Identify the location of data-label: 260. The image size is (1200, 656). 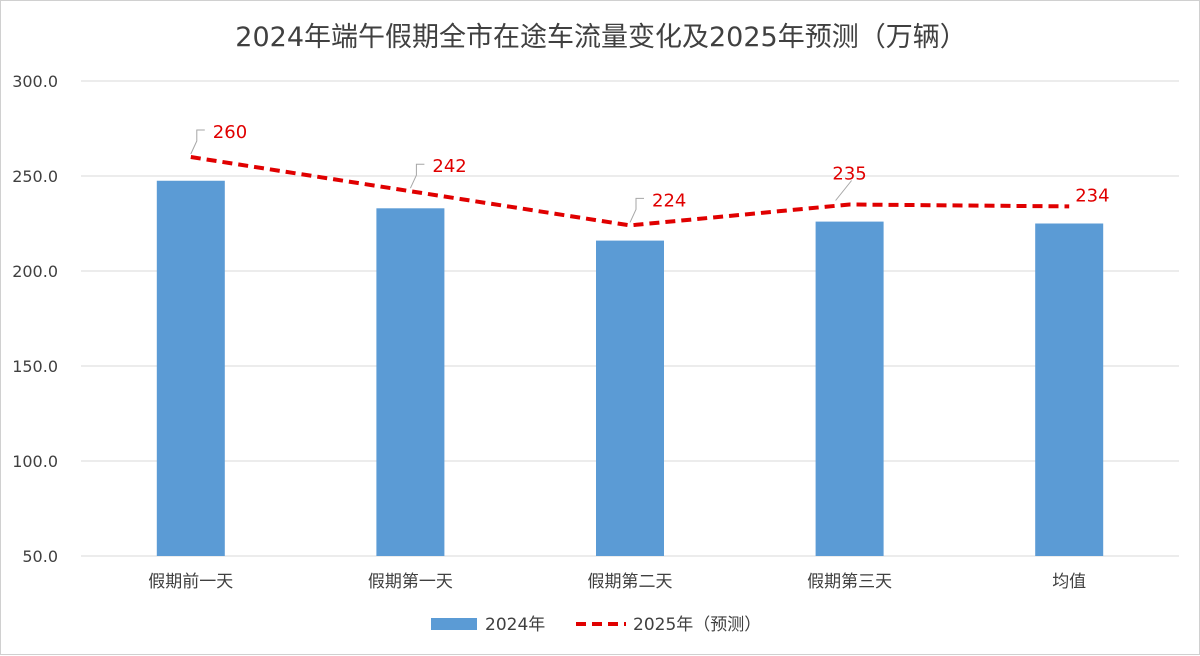
(230, 132).